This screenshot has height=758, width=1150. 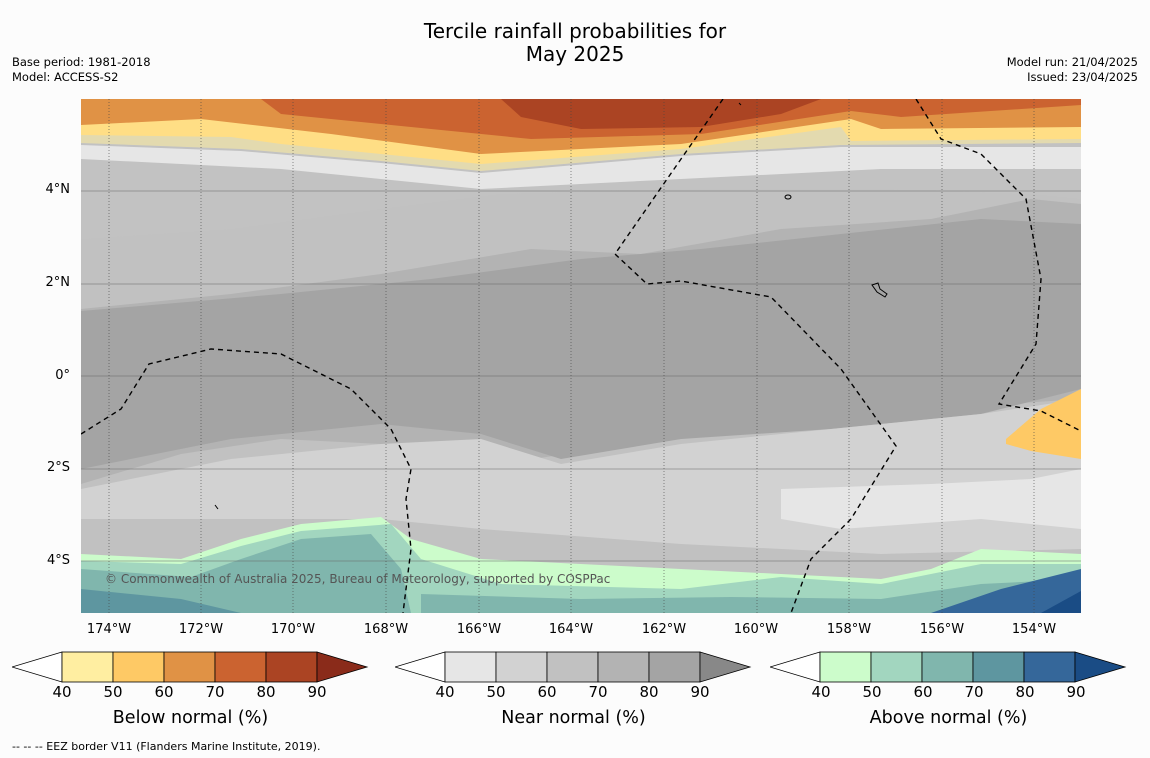 I want to click on legend-ticks-above: 40 50 60 70 80 90, so click(x=948, y=693).